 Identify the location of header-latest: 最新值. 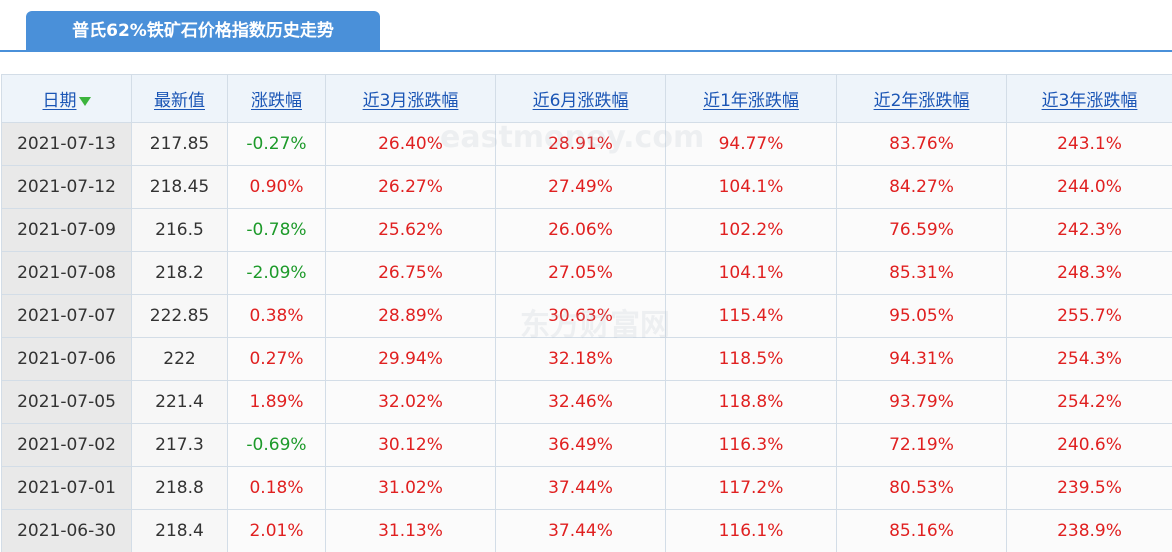
(179, 98).